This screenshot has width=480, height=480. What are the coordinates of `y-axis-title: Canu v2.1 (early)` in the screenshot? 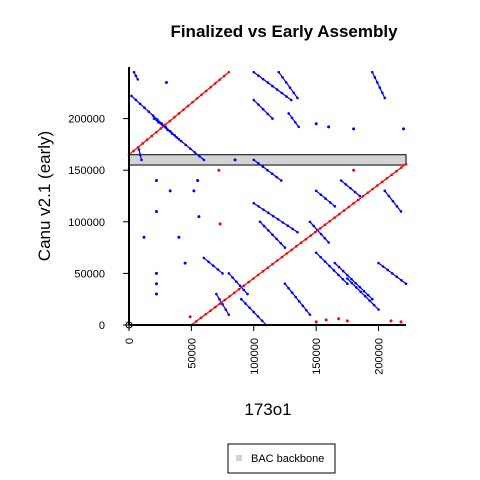 It's located at (44, 196).